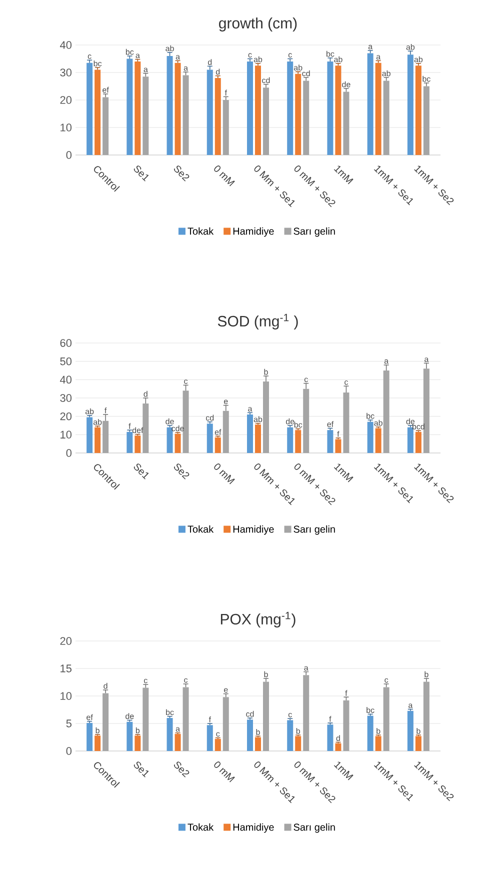 The height and width of the screenshot is (890, 489). I want to click on annotation: bcd, so click(418, 427).